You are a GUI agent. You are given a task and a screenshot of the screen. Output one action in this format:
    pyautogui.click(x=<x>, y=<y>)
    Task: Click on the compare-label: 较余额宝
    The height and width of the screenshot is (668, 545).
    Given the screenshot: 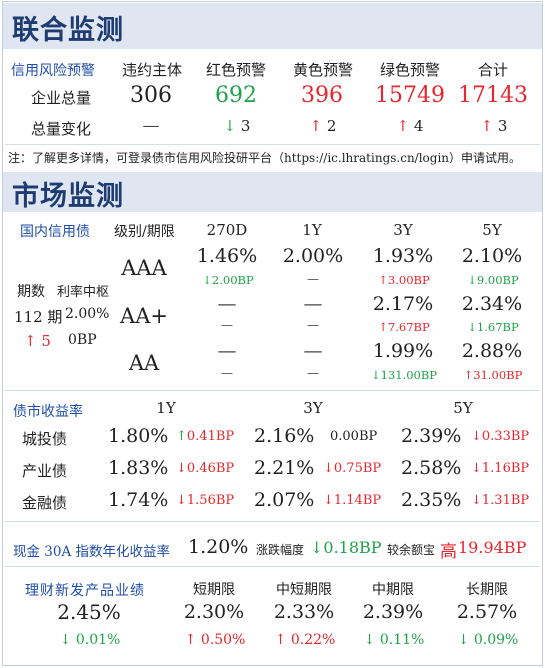 What is the action you would take?
    pyautogui.click(x=411, y=550)
    